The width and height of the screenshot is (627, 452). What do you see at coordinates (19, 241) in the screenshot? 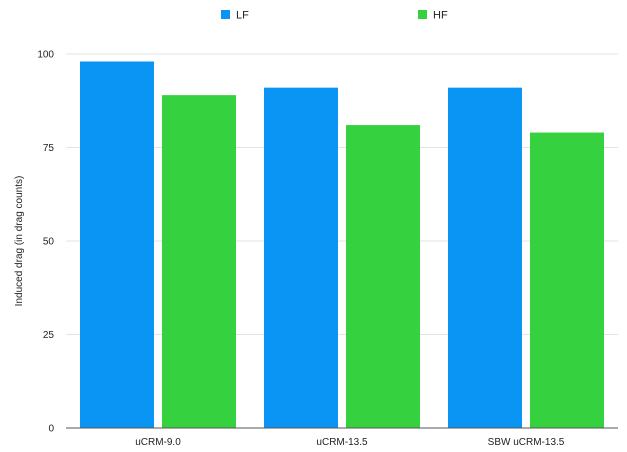
I see `y-axis-title: Induced drag (in drag counts)` at bounding box center [19, 241].